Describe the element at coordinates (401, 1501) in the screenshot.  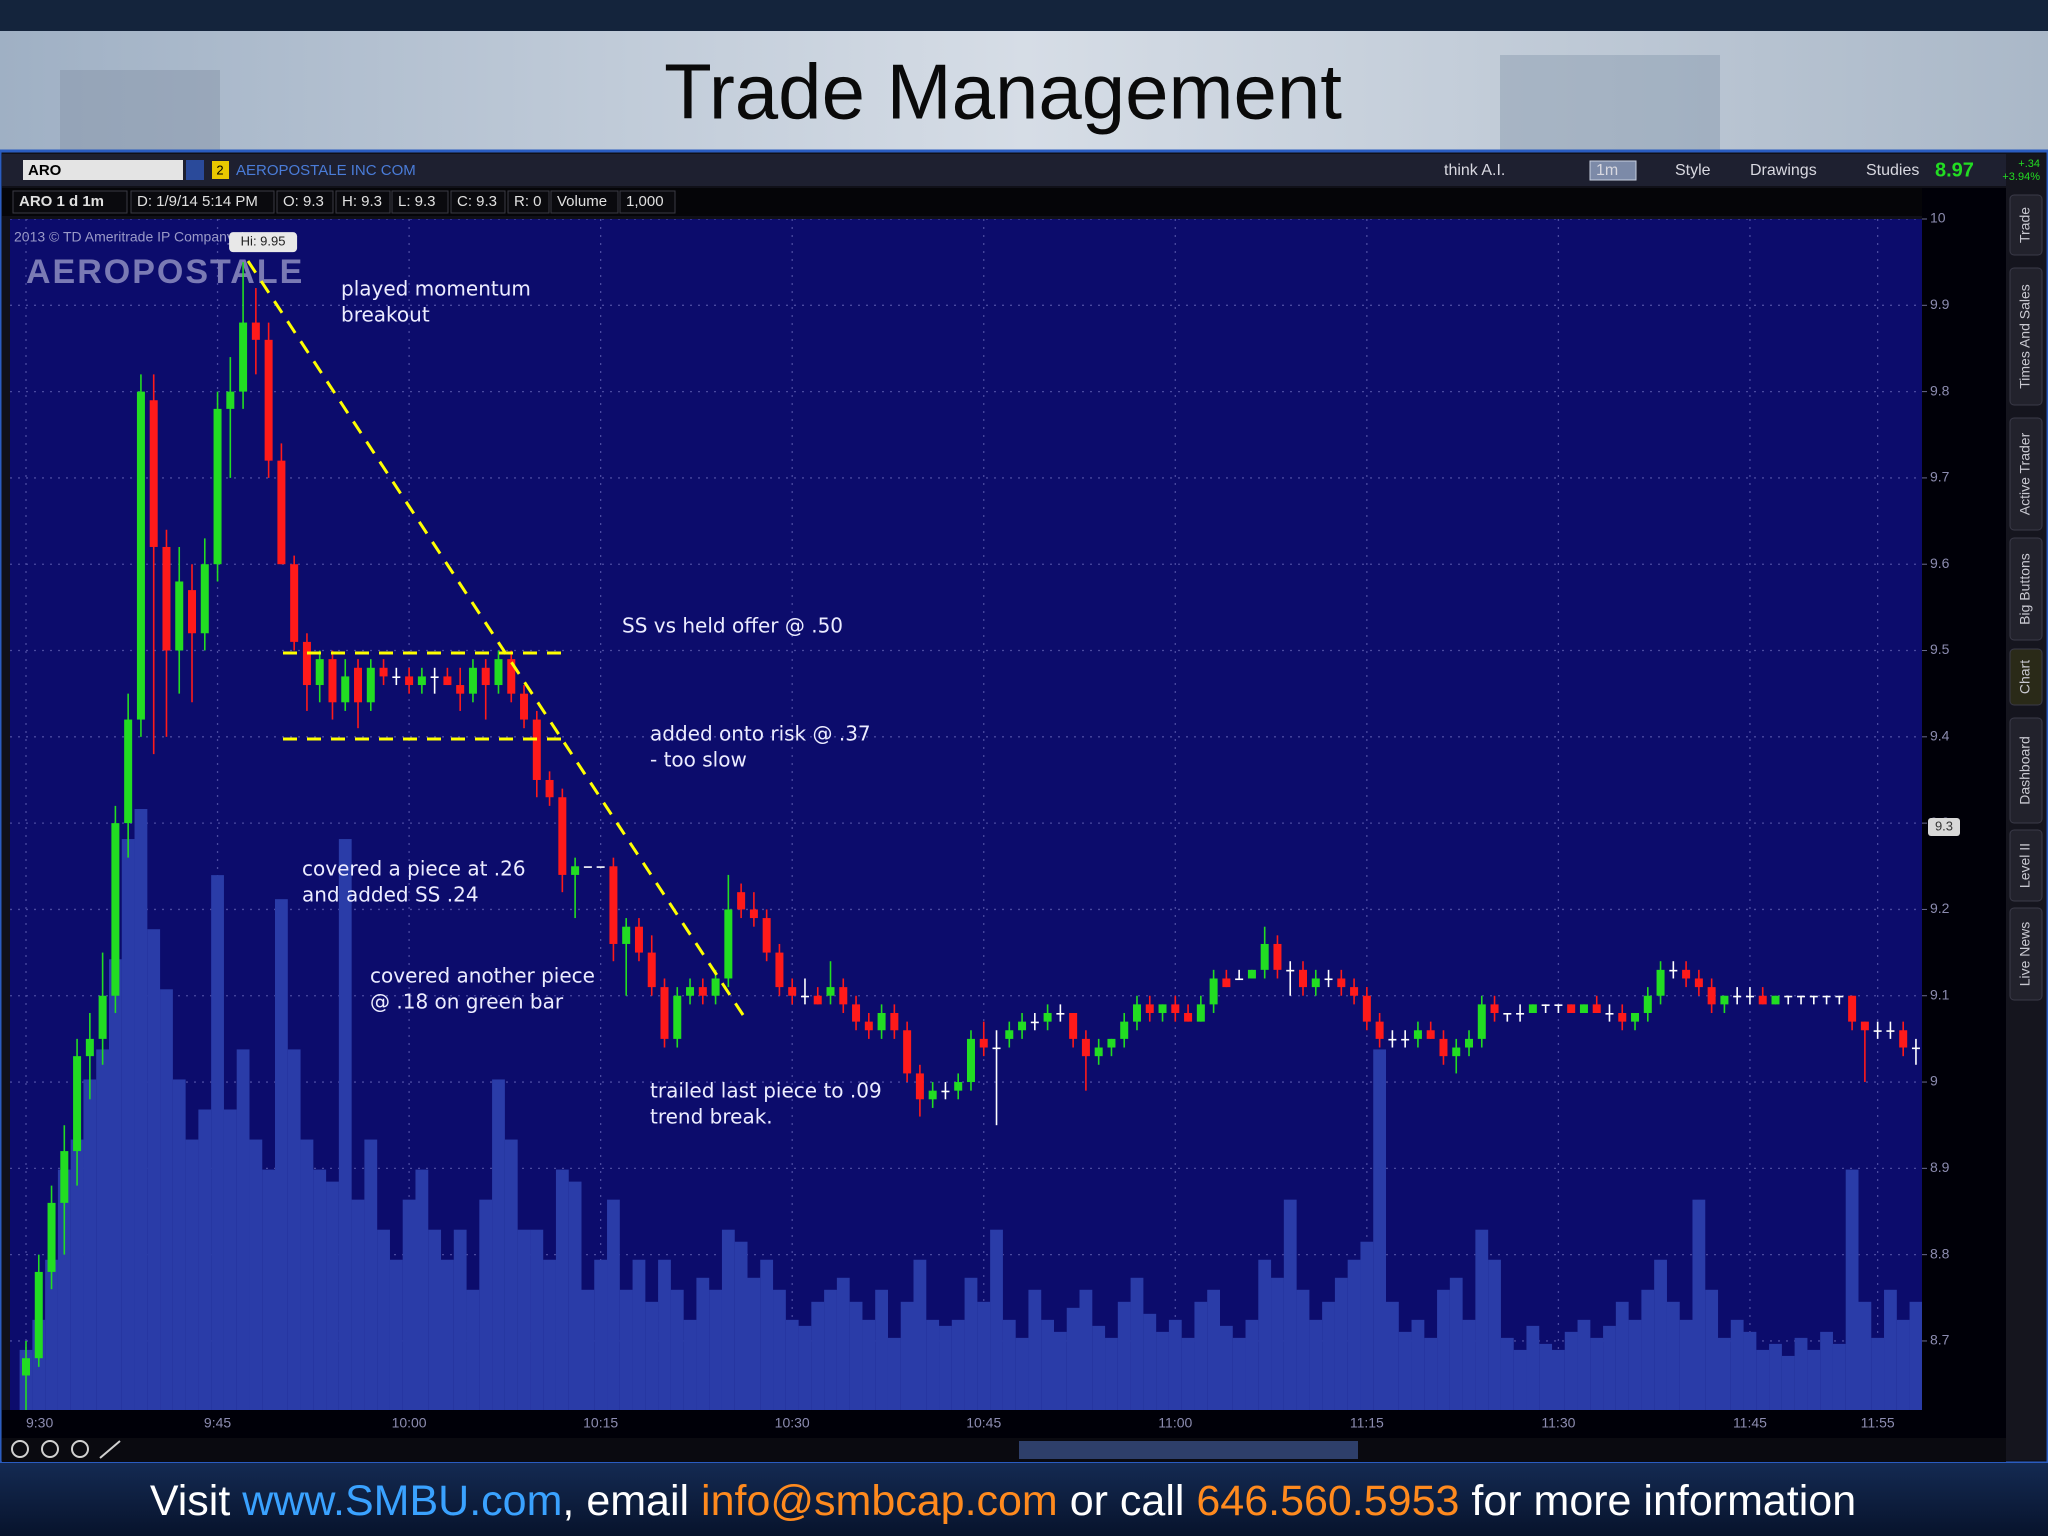
I see `footer-link: www.SMBU.com` at that location.